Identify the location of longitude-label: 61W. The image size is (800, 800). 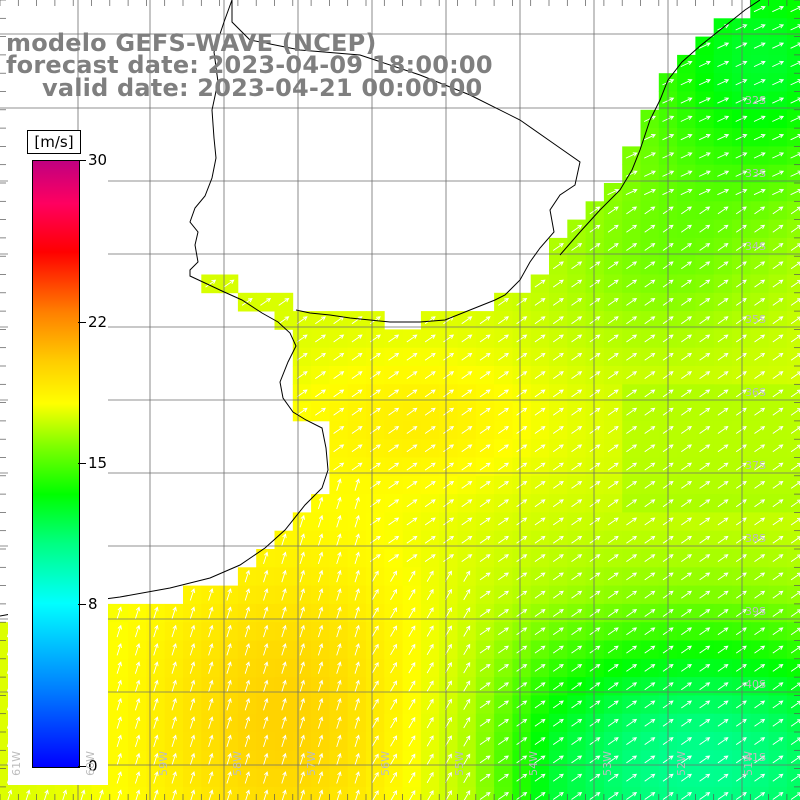
(16, 763).